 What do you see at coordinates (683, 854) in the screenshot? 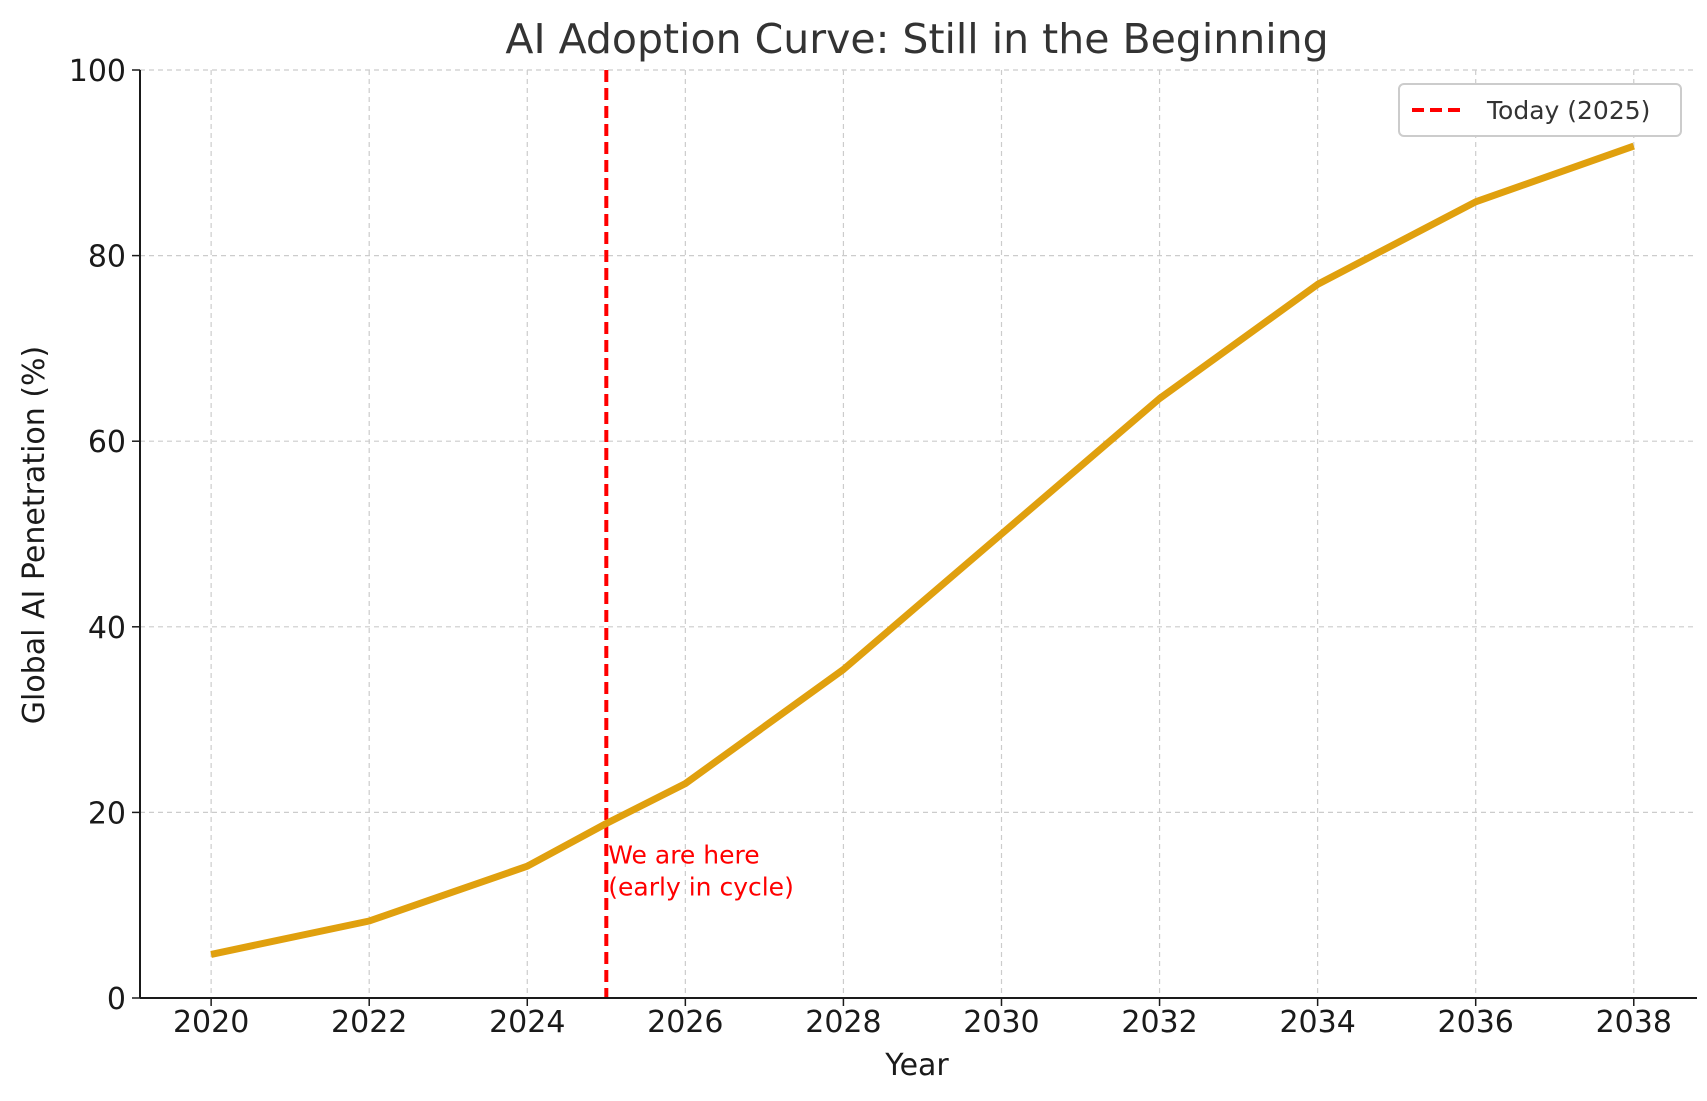
I see `annotation-line-1: We are here` at bounding box center [683, 854].